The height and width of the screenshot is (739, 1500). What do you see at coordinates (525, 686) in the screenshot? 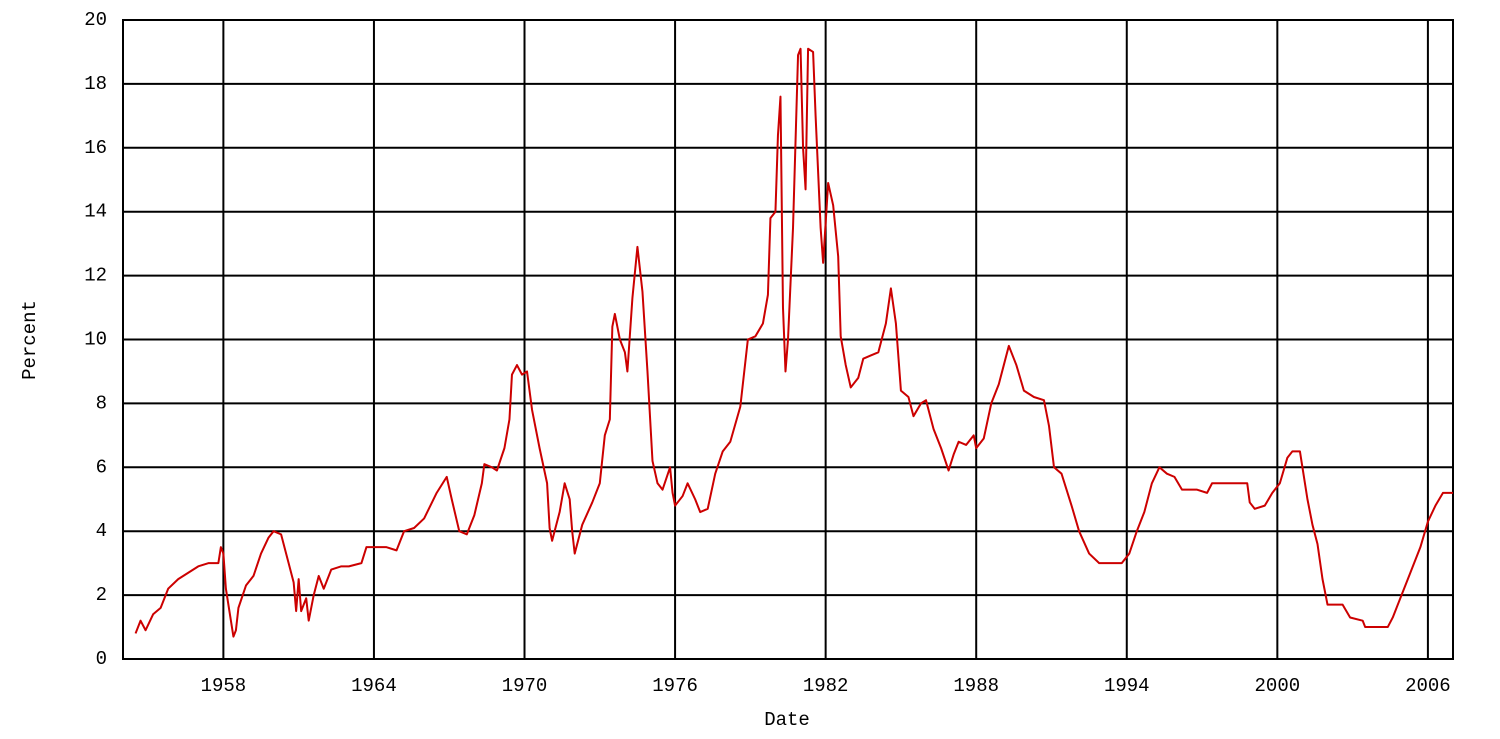
I see `x-tick-label: 1970` at bounding box center [525, 686].